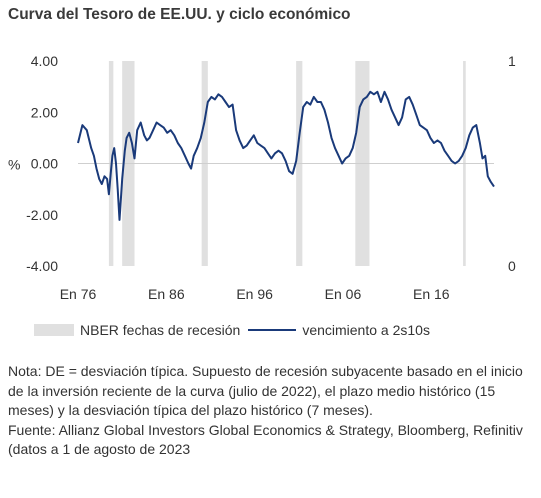  I want to click on legend-recession-swatch, so click(54, 330).